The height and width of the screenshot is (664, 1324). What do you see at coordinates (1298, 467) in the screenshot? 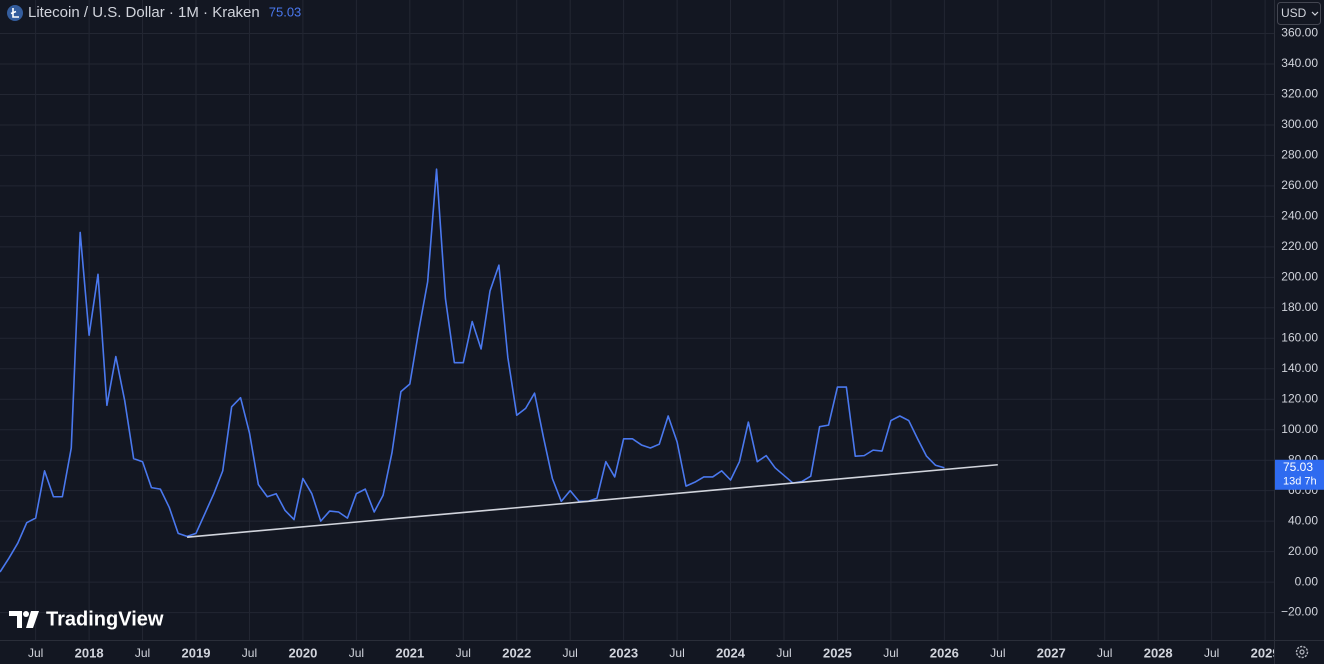
I see `price-box-value: 75.03` at bounding box center [1298, 467].